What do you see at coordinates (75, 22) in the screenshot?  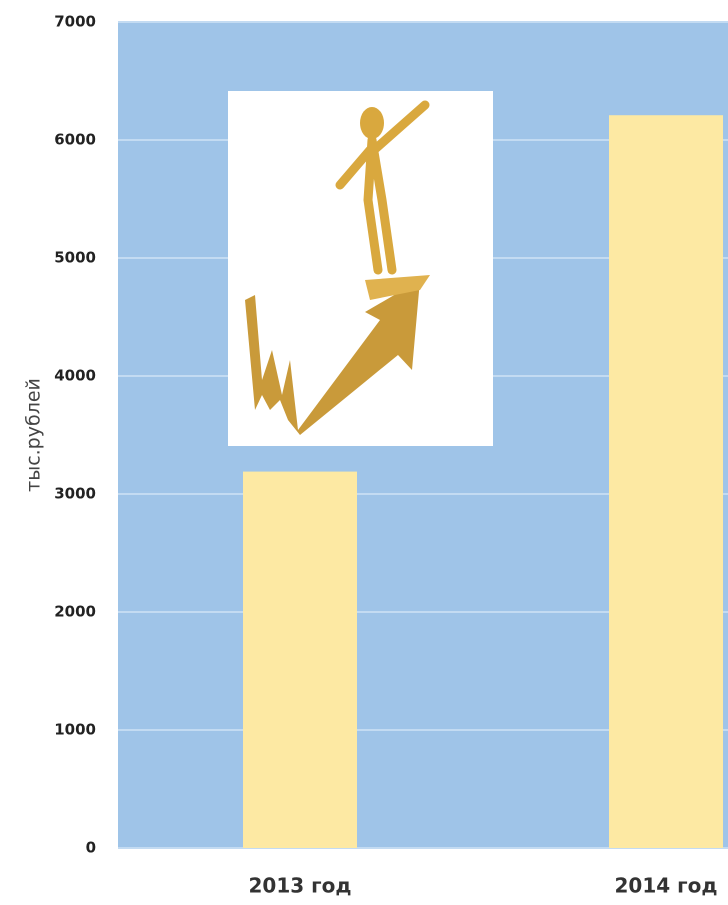 I see `y-tick-label: 7000` at bounding box center [75, 22].